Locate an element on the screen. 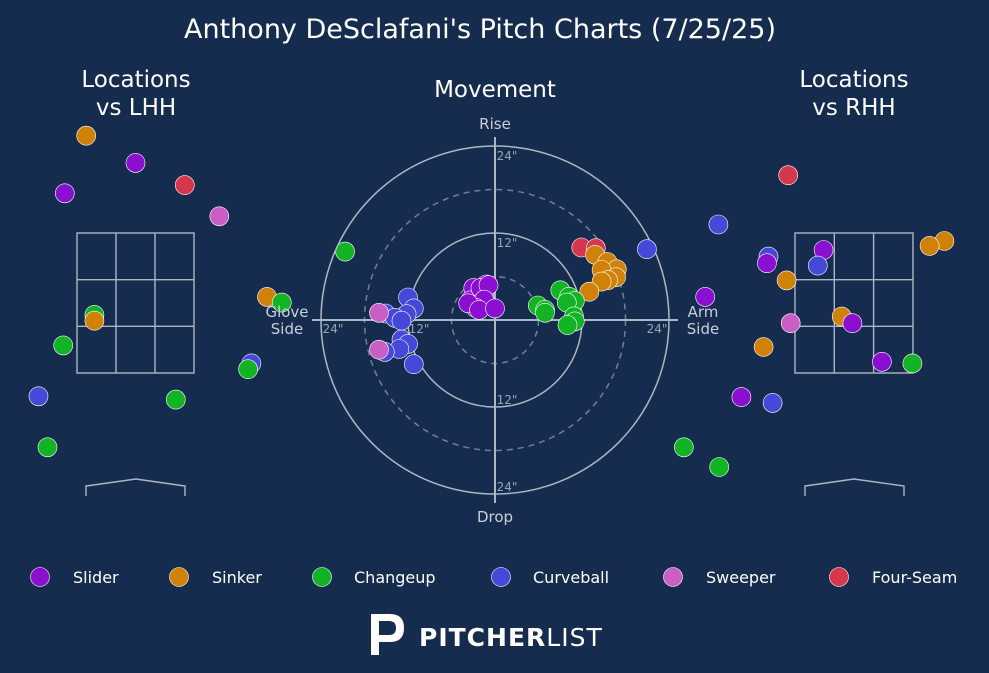 This screenshot has height=673, width=989. legend-marker-changeup is located at coordinates (322, 577).